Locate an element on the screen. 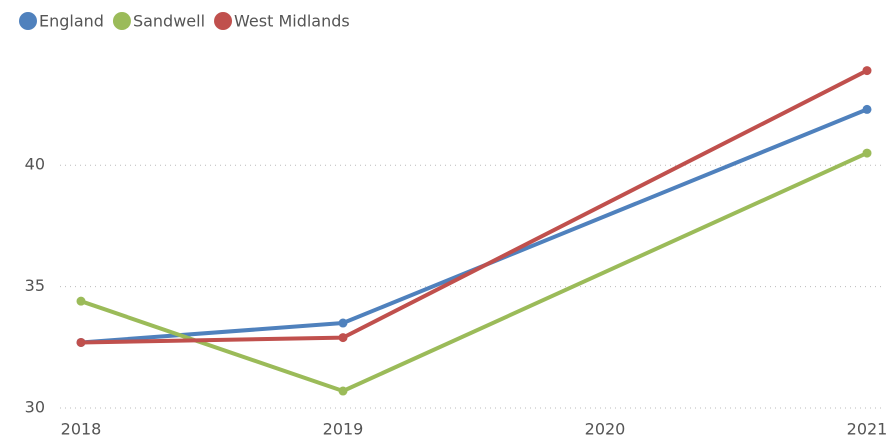  y-tick-label: 30 is located at coordinates (35, 407).